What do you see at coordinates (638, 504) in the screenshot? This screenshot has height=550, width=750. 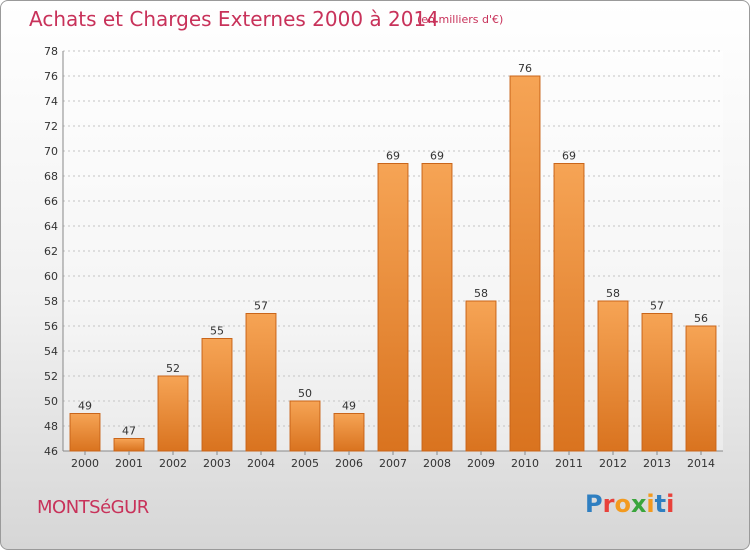 I see `logo-letter: x` at bounding box center [638, 504].